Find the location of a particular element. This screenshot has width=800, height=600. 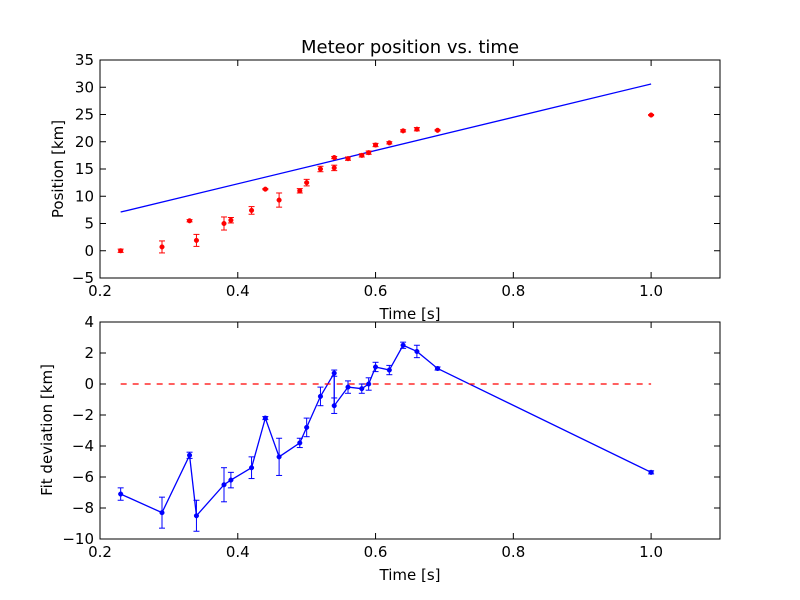

position-chart-y-tick-label: 20 is located at coordinates (84, 142).